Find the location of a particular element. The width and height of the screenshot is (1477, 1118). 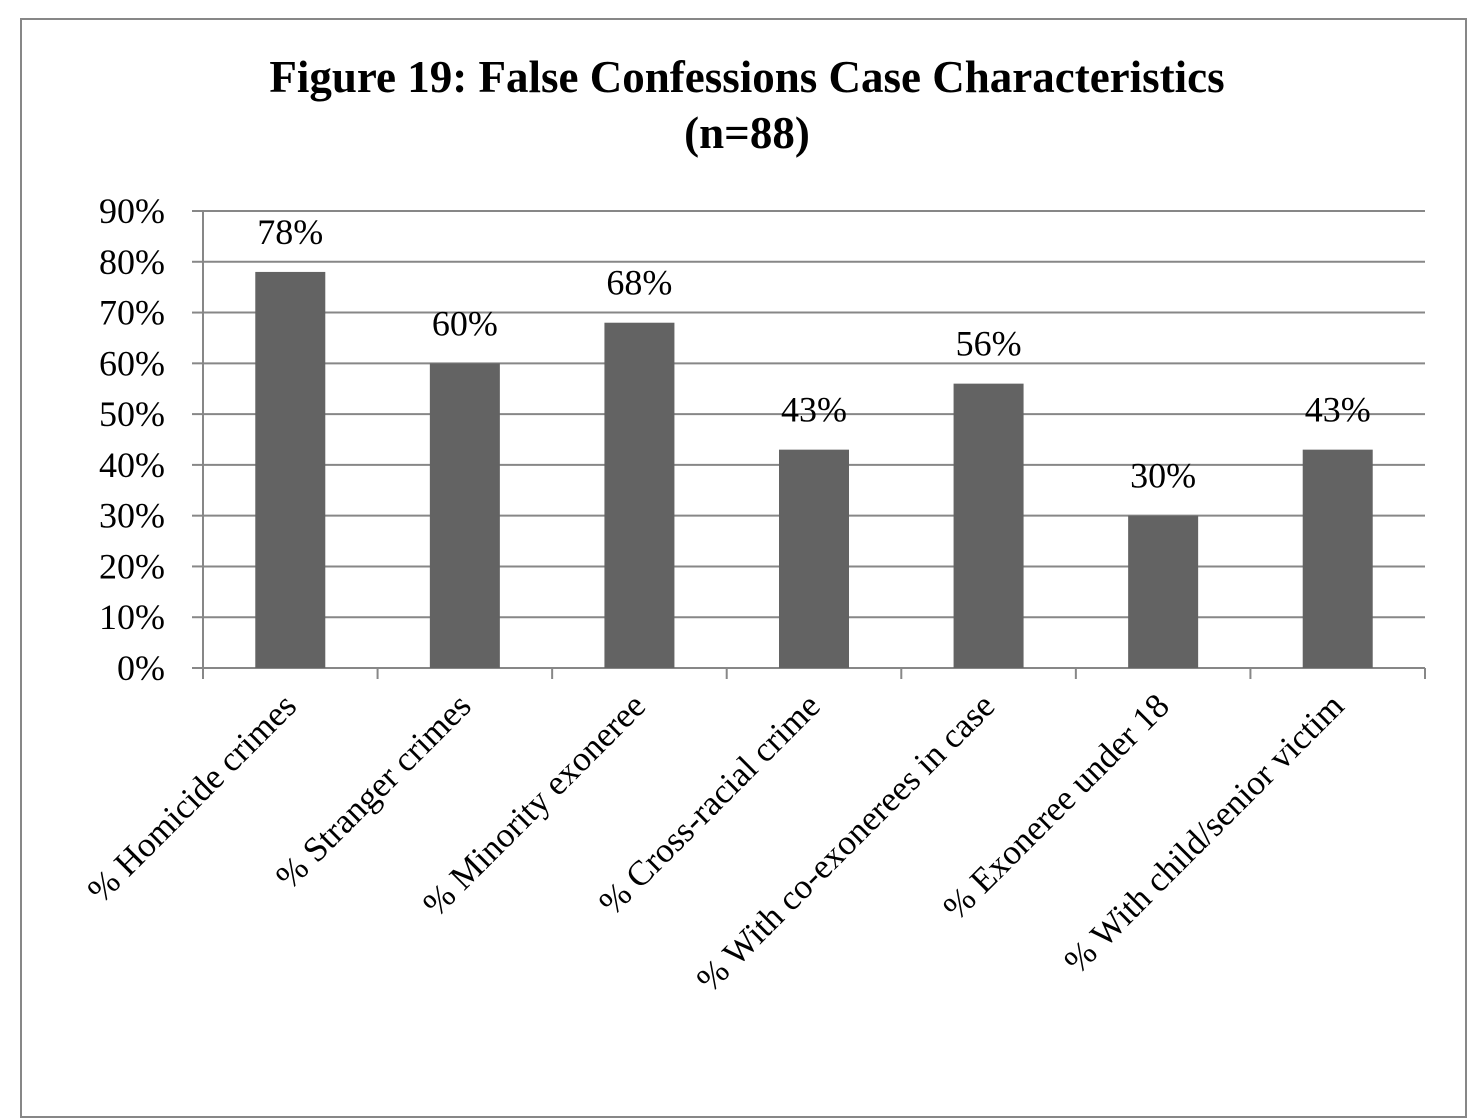

y-tick-label: 70% is located at coordinates (132, 313).